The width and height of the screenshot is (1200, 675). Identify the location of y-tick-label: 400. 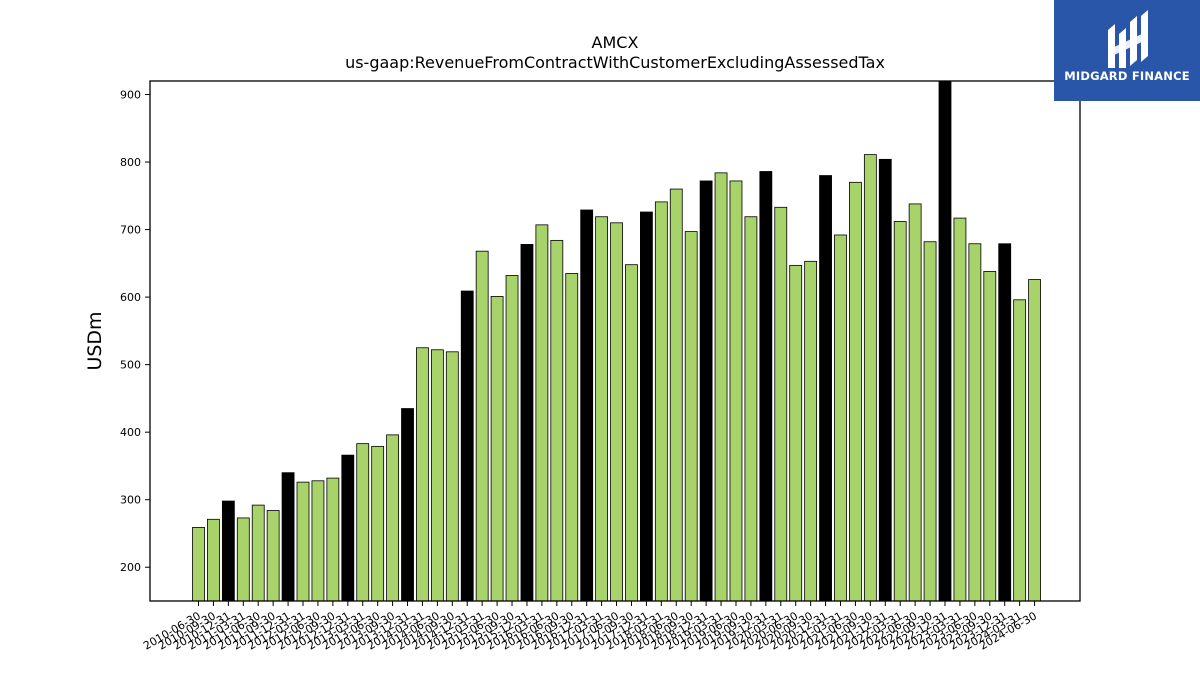
(130, 432).